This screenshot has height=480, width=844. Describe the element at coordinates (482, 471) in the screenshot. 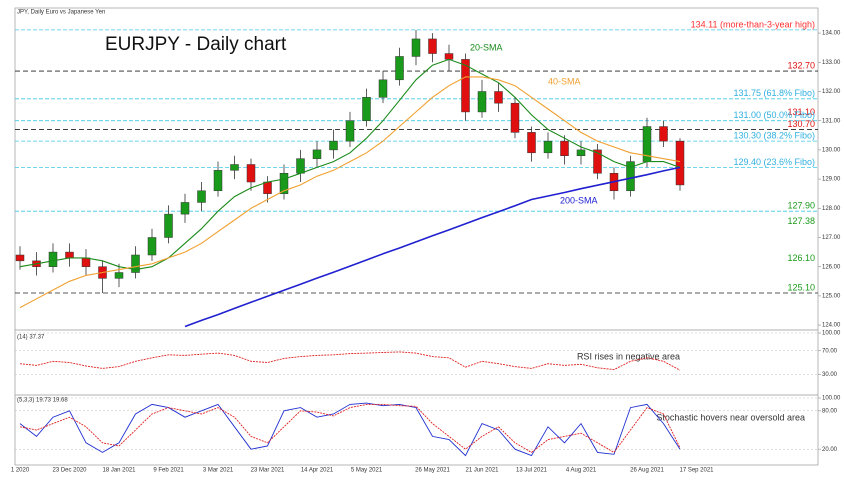

I see `x-tick-label: 21 Jun 2021` at that location.